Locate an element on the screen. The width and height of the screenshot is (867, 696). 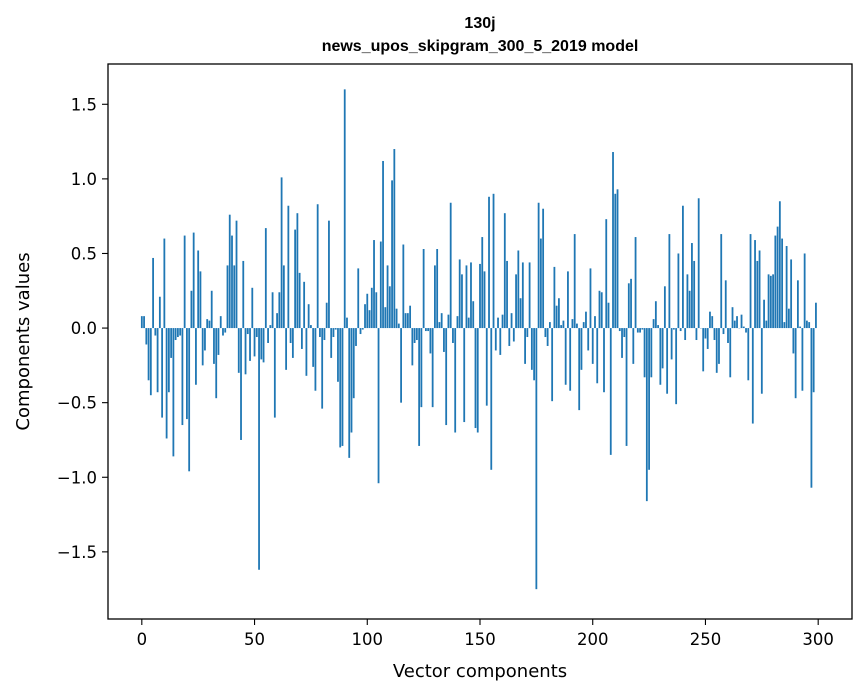
x-tick-label: 250 is located at coordinates (706, 639).